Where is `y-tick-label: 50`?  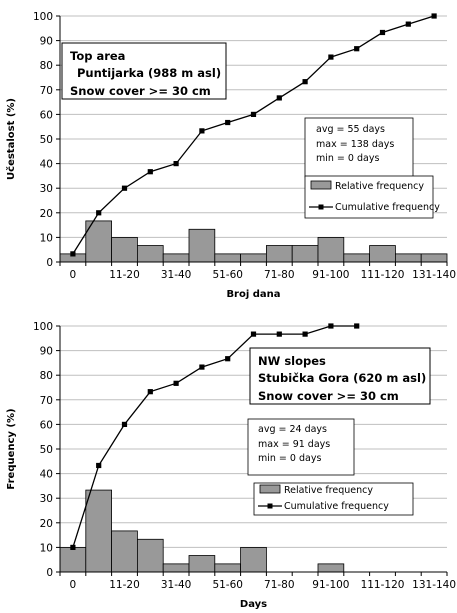
y-tick-label: 50 is located at coordinates (46, 450).